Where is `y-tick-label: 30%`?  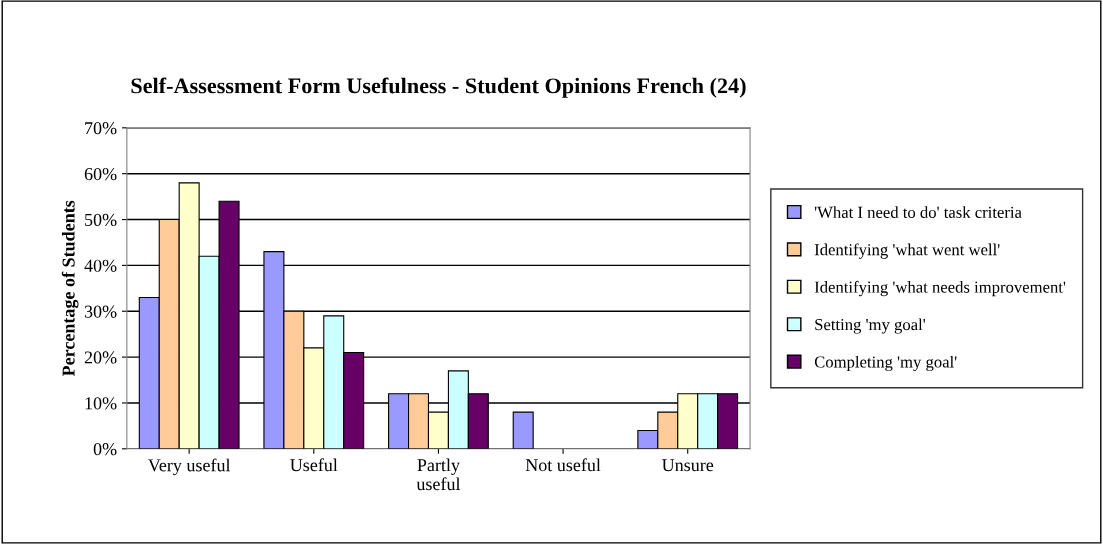
y-tick-label: 30% is located at coordinates (100, 311).